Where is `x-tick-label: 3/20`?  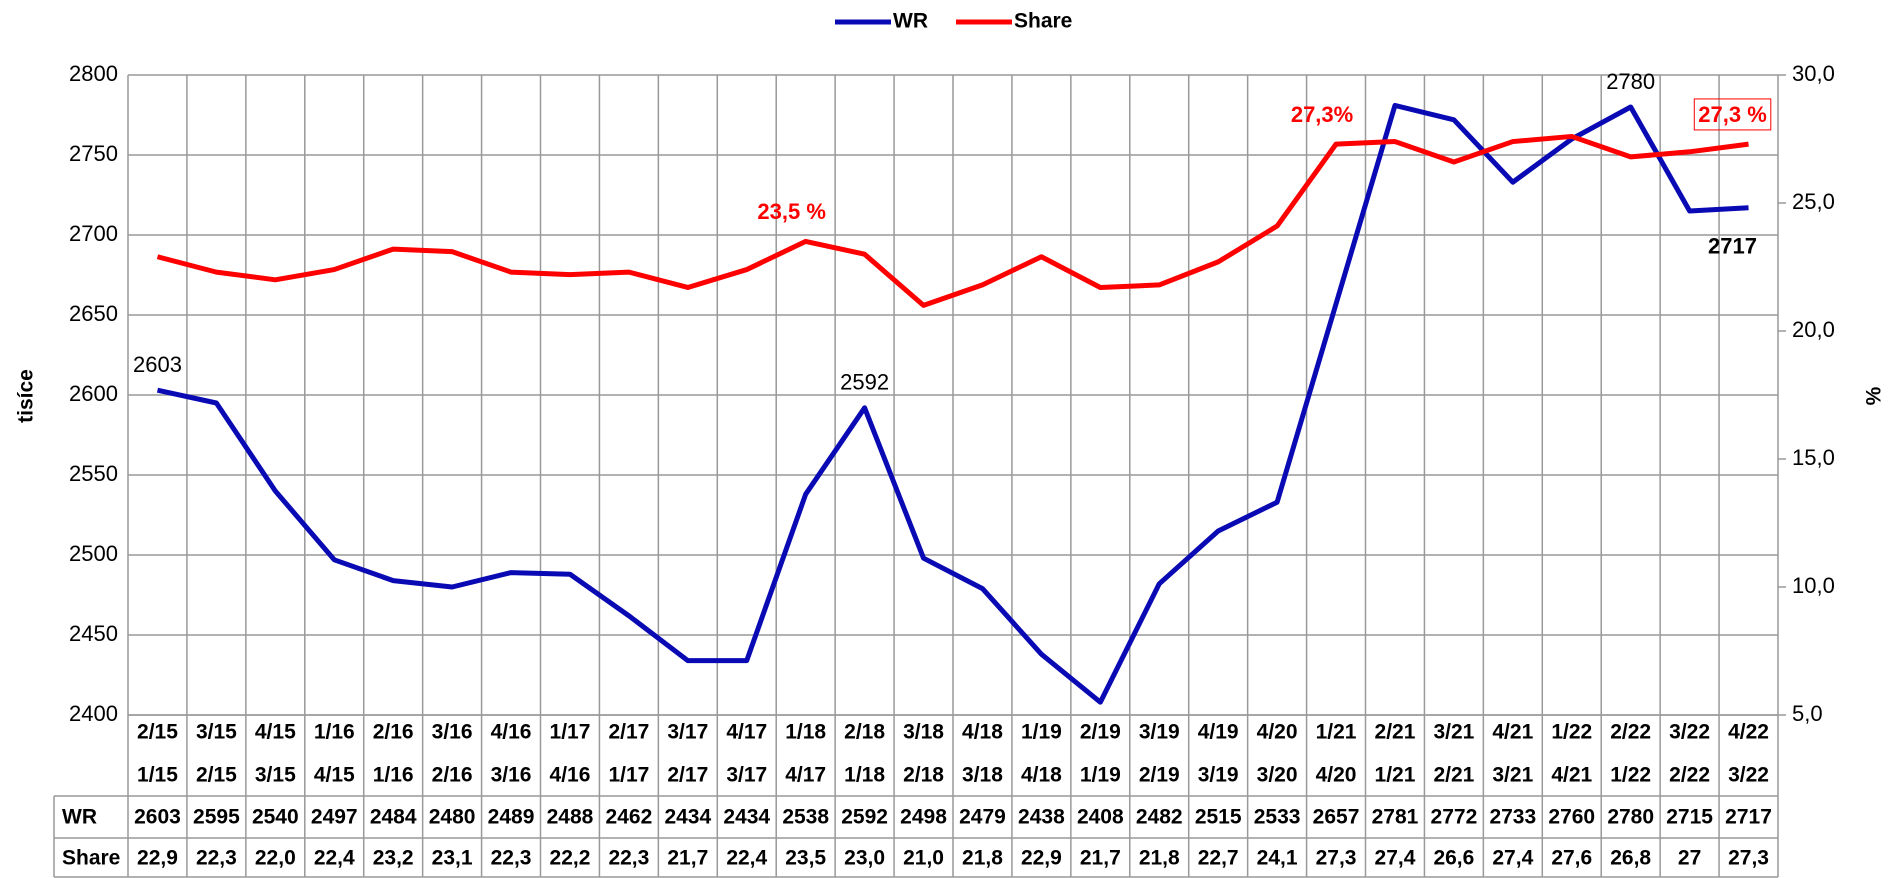 x-tick-label: 3/20 is located at coordinates (1277, 775).